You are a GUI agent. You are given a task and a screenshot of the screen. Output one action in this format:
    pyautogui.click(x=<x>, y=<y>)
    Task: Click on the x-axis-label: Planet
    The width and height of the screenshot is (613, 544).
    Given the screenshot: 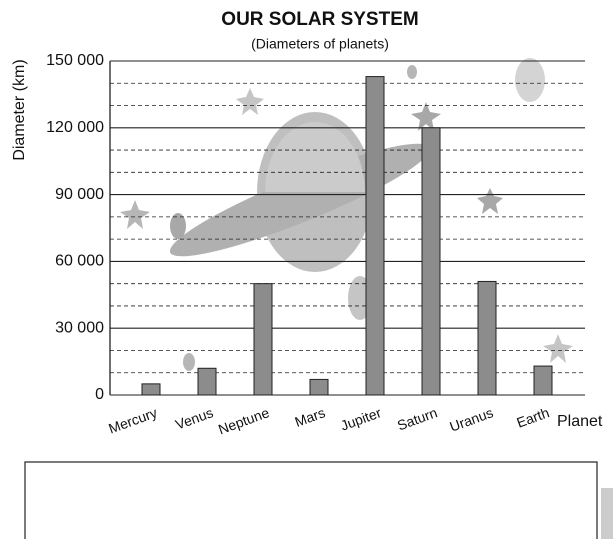 What is the action you would take?
    pyautogui.click(x=580, y=421)
    